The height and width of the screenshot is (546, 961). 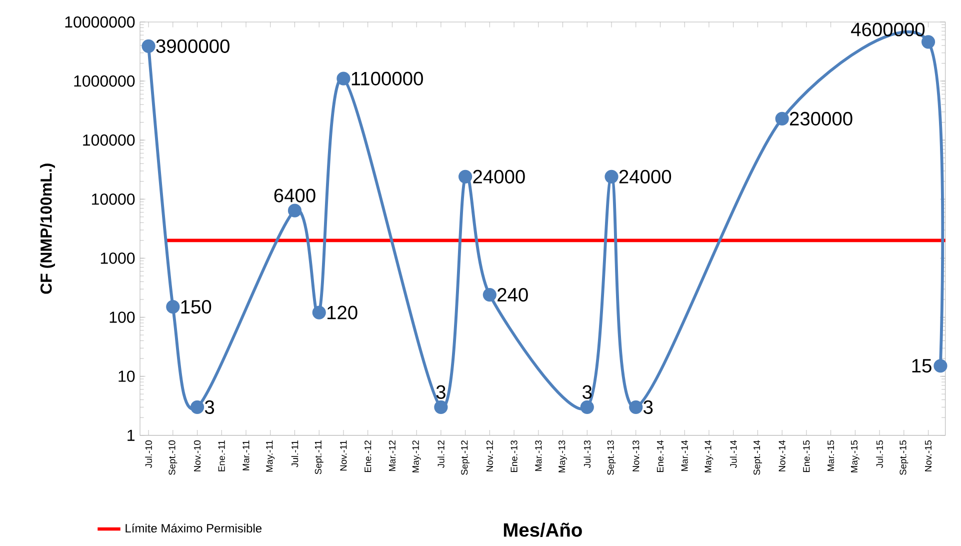 What do you see at coordinates (888, 29) in the screenshot?
I see `data-label: 4600000` at bounding box center [888, 29].